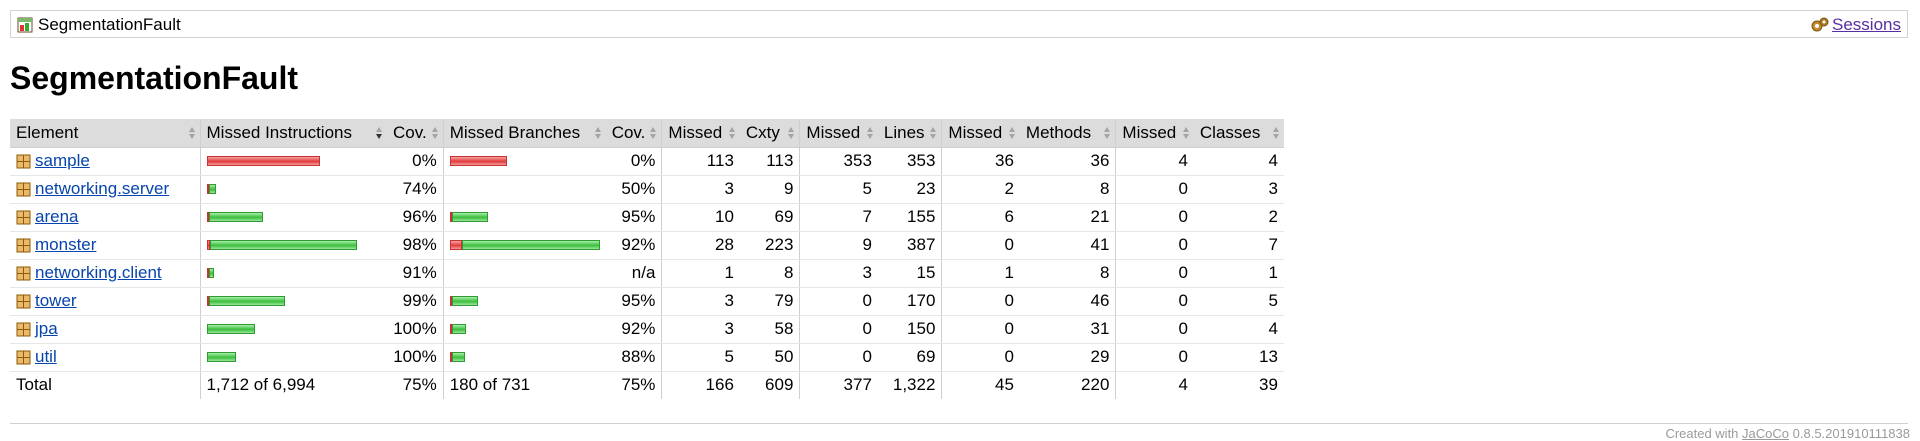 This screenshot has width=1920, height=441. Describe the element at coordinates (700, 384) in the screenshot. I see `total-cxty-missed: 166` at that location.